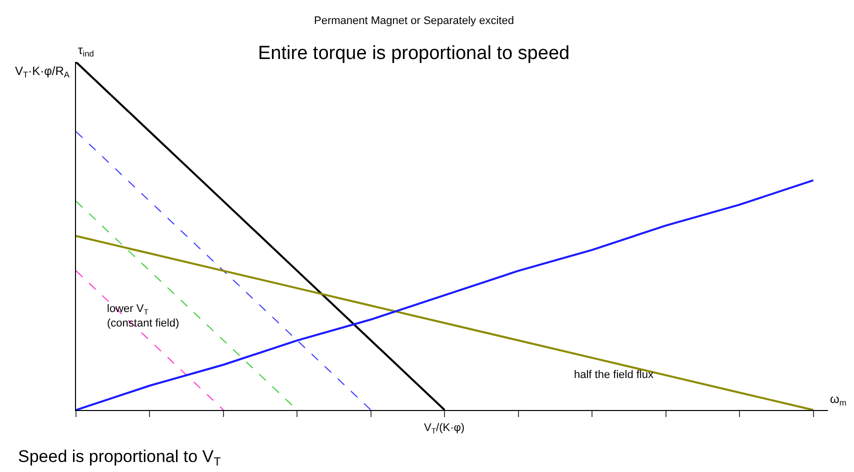 Image resolution: width=854 pixels, height=472 pixels. Describe the element at coordinates (119, 458) in the screenshot. I see `text: Speed is proportional to V$_{T}$` at that location.